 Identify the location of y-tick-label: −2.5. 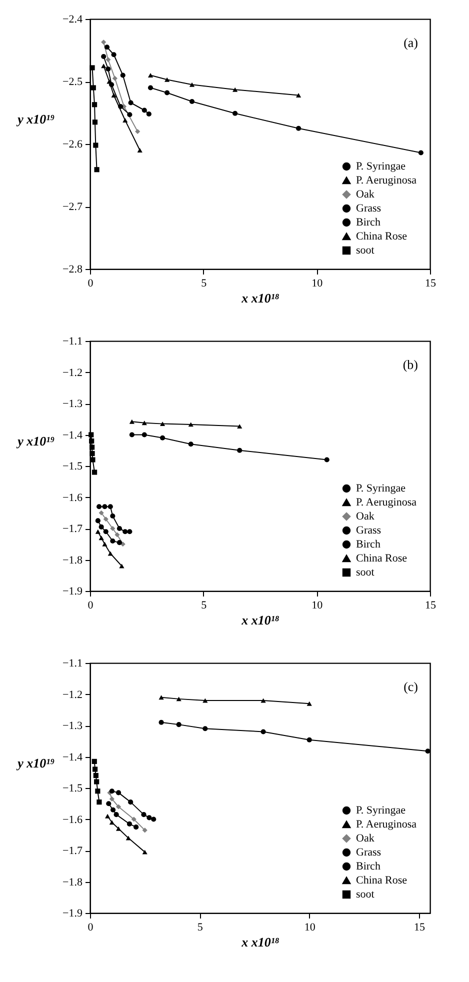
(72, 82).